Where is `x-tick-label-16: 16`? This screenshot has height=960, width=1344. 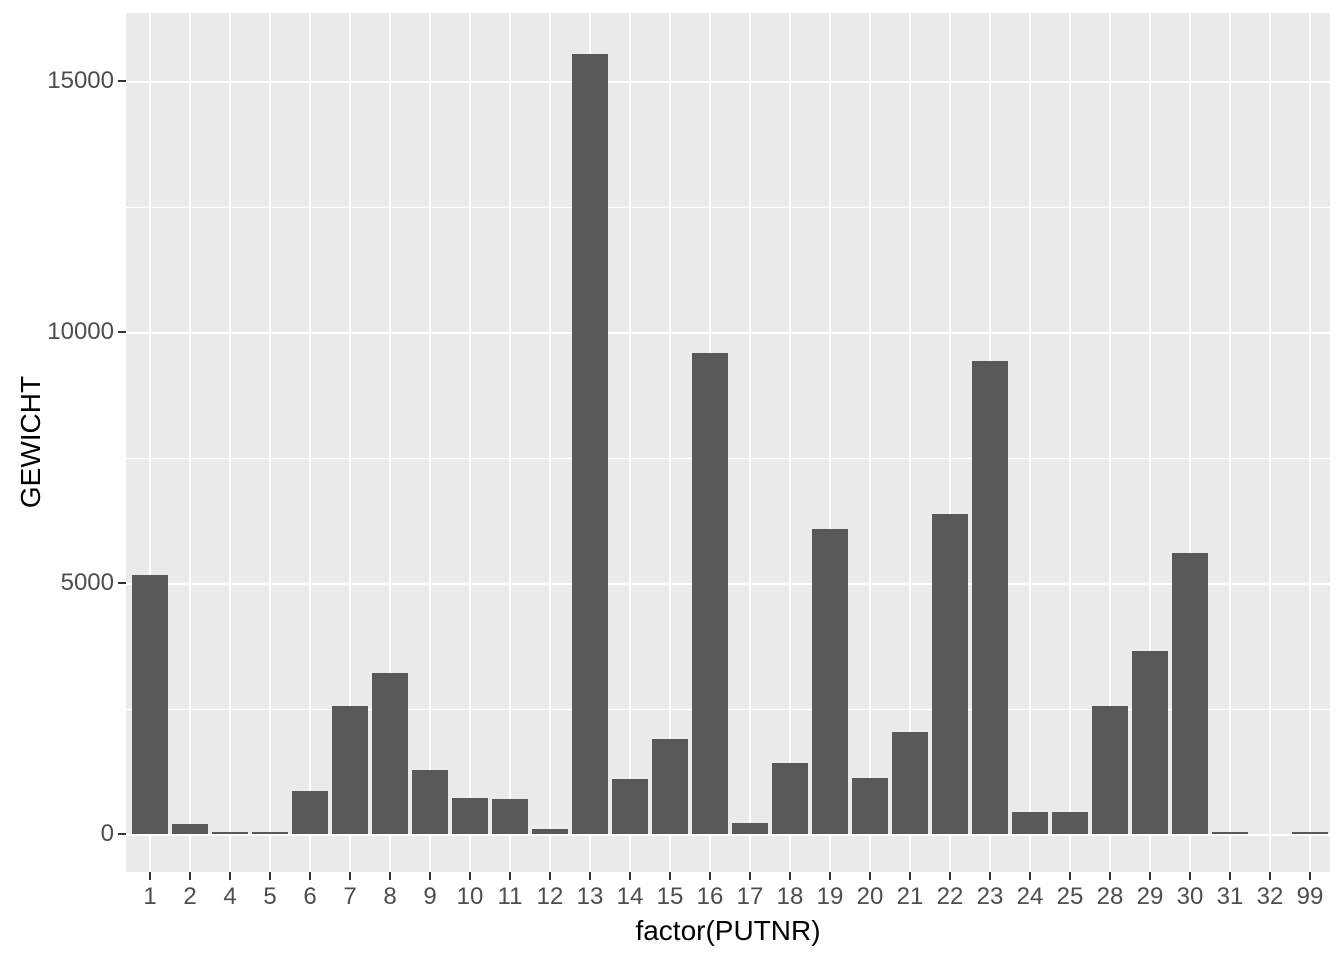
x-tick-label-16: 16 is located at coordinates (710, 896).